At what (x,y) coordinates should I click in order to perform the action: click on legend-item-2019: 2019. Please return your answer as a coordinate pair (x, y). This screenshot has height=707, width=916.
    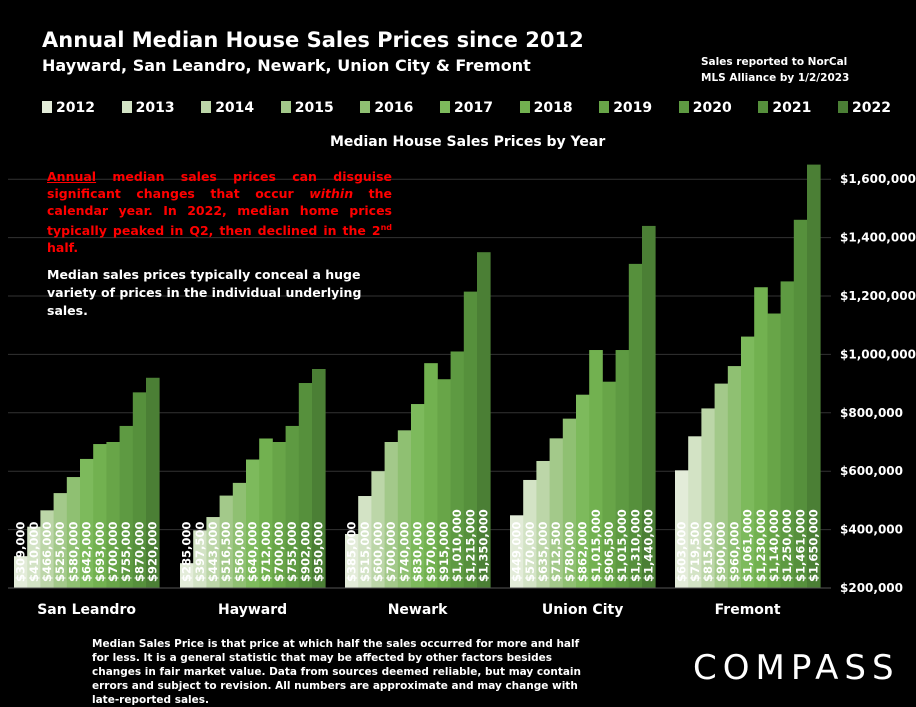
    Looking at the image, I should click on (625, 108).